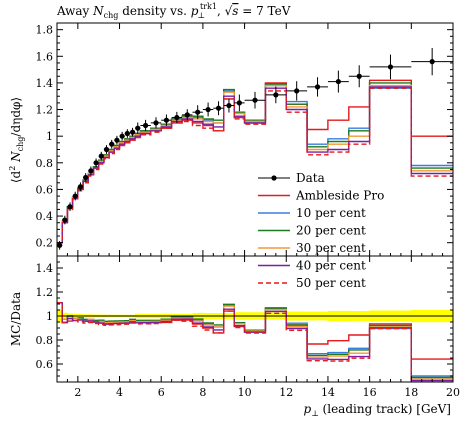 The height and width of the screenshot is (421, 467). I want to click on legend-label-30-per-cent: 30 per cent, so click(331, 248).